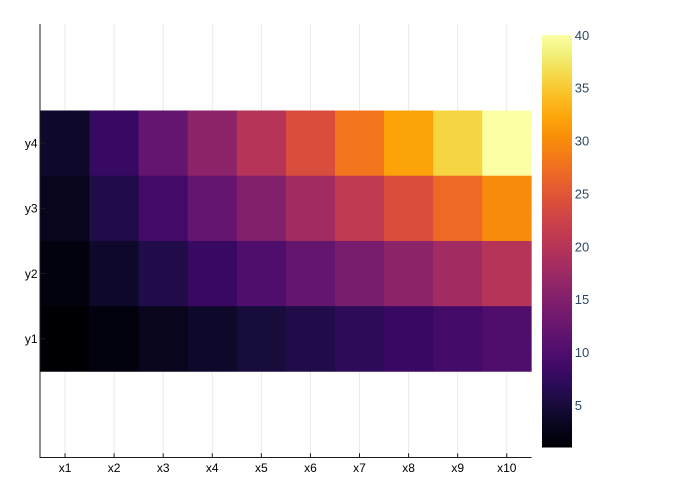  What do you see at coordinates (582, 193) in the screenshot?
I see `svg-text: 25` at bounding box center [582, 193].